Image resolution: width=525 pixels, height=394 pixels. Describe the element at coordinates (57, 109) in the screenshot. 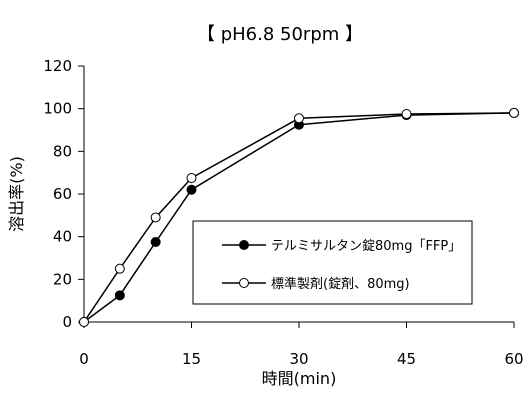

I see `y-tick-label: 100` at that location.